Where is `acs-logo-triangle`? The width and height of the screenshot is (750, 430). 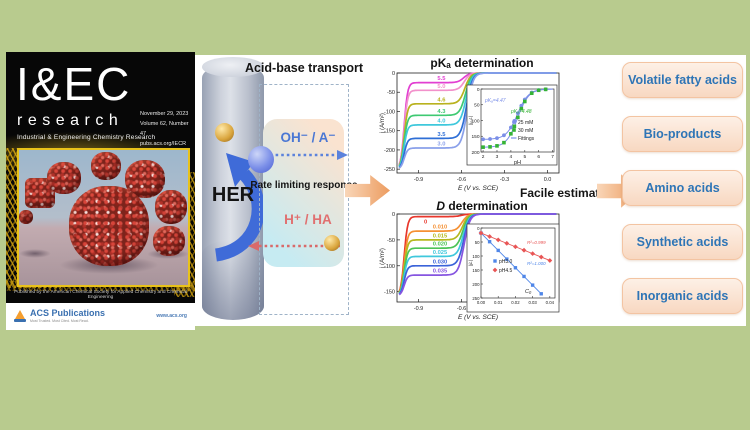
acs-logo-triangle is located at coordinates (20, 314).